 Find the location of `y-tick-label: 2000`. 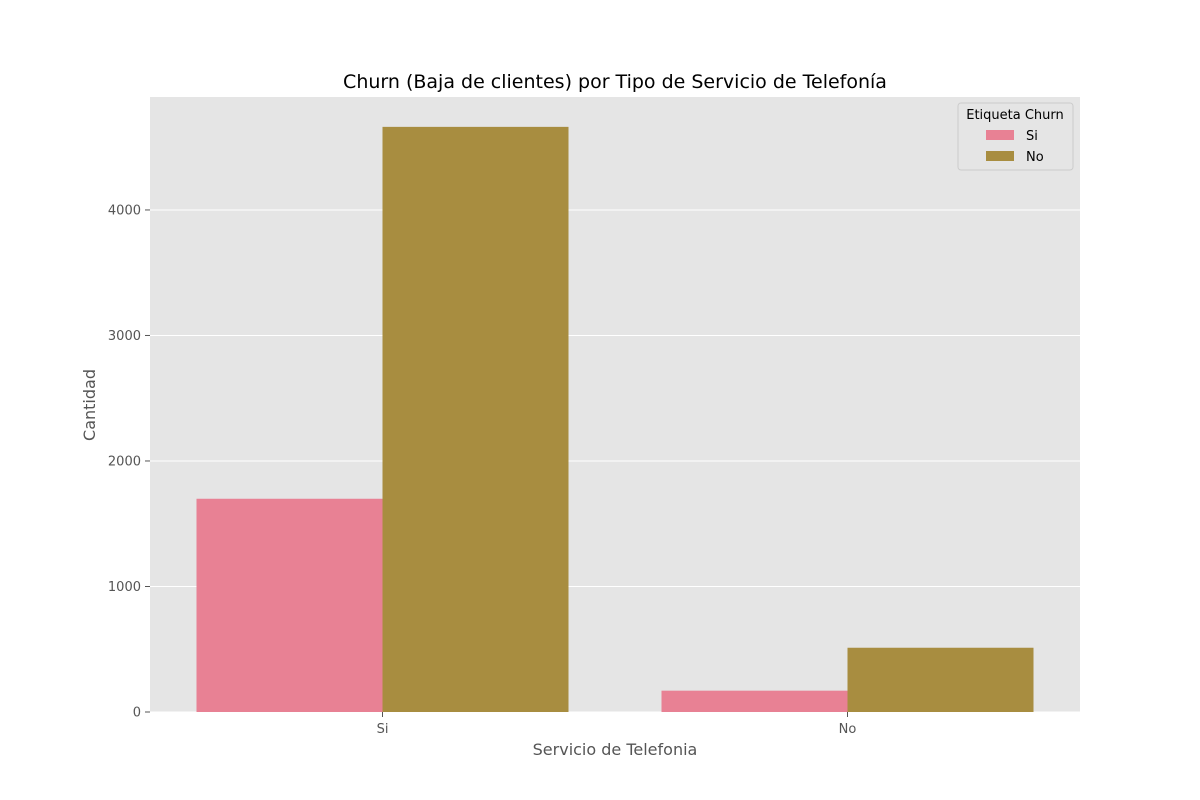

y-tick-label: 2000 is located at coordinates (124, 461).